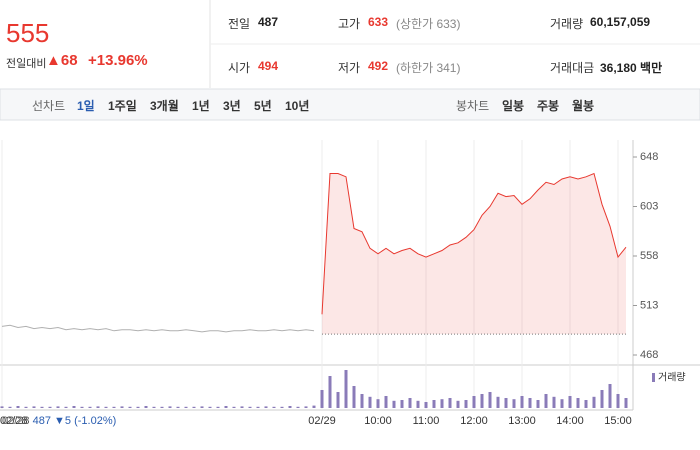 Image resolution: width=700 pixels, height=450 pixels. Describe the element at coordinates (378, 22) in the screenshot. I see `stat-value: 633` at that location.